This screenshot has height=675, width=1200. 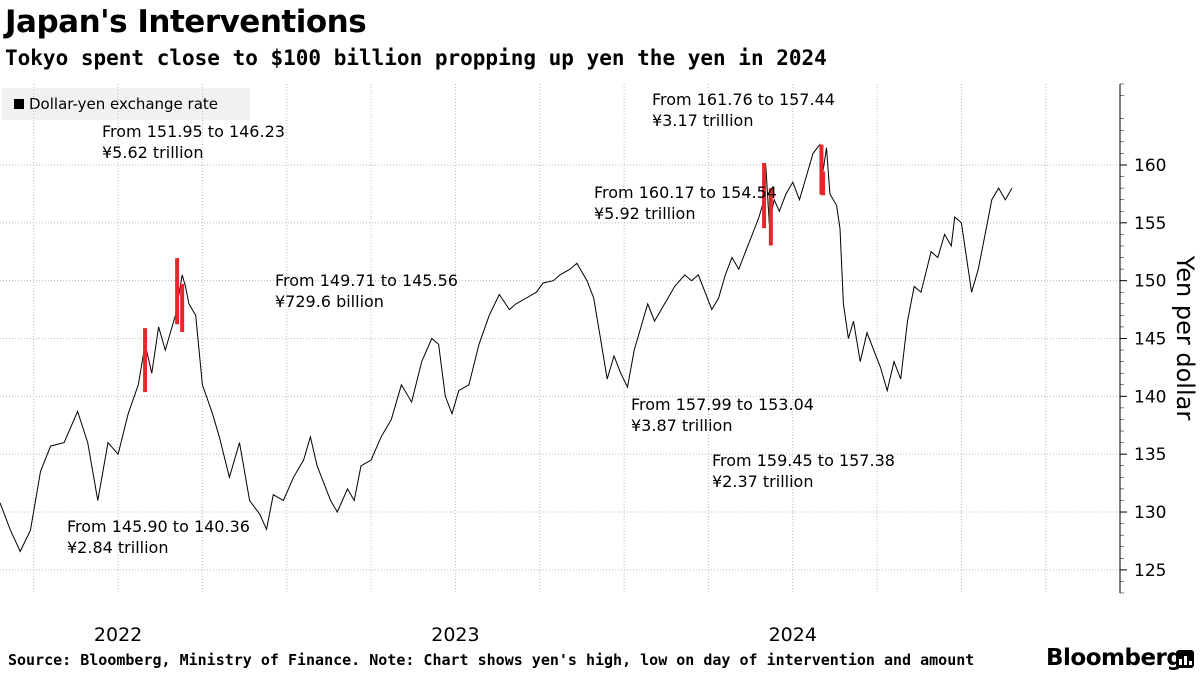 I want to click on y-axis: 125 130 135 140 145 150 155 160, so click(x=1142, y=338).